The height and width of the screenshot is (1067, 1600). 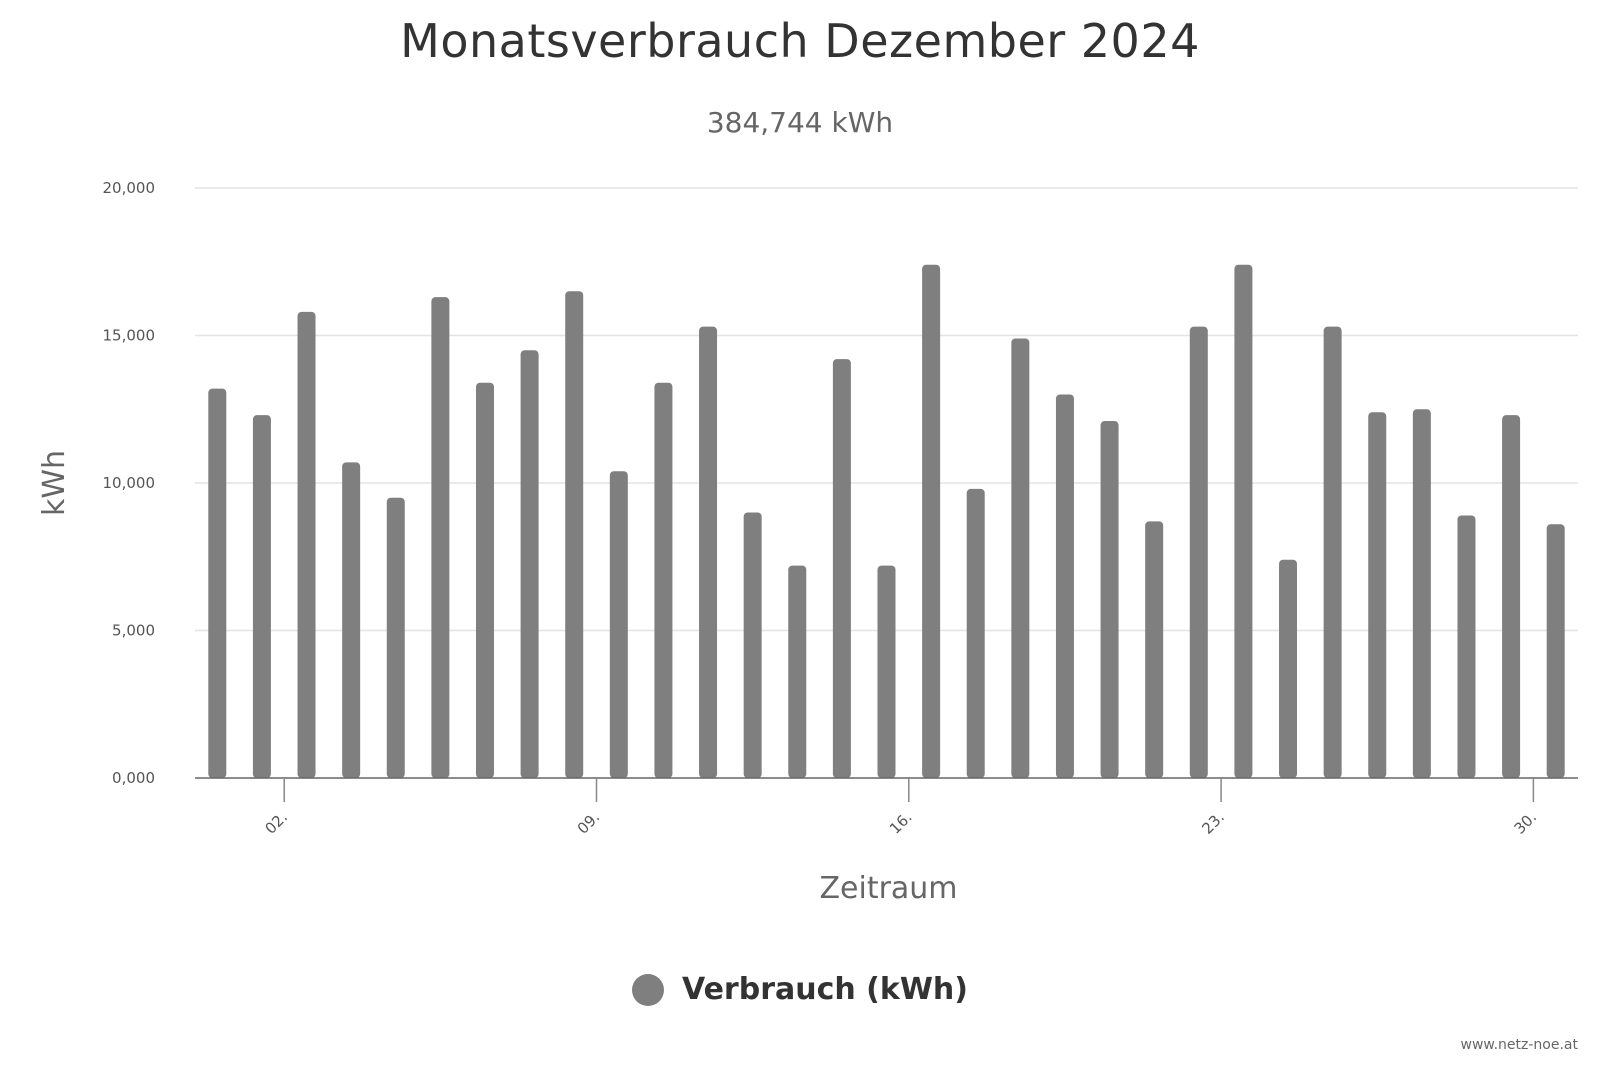 What do you see at coordinates (129, 188) in the screenshot?
I see `y-tick-label: 20,000` at bounding box center [129, 188].